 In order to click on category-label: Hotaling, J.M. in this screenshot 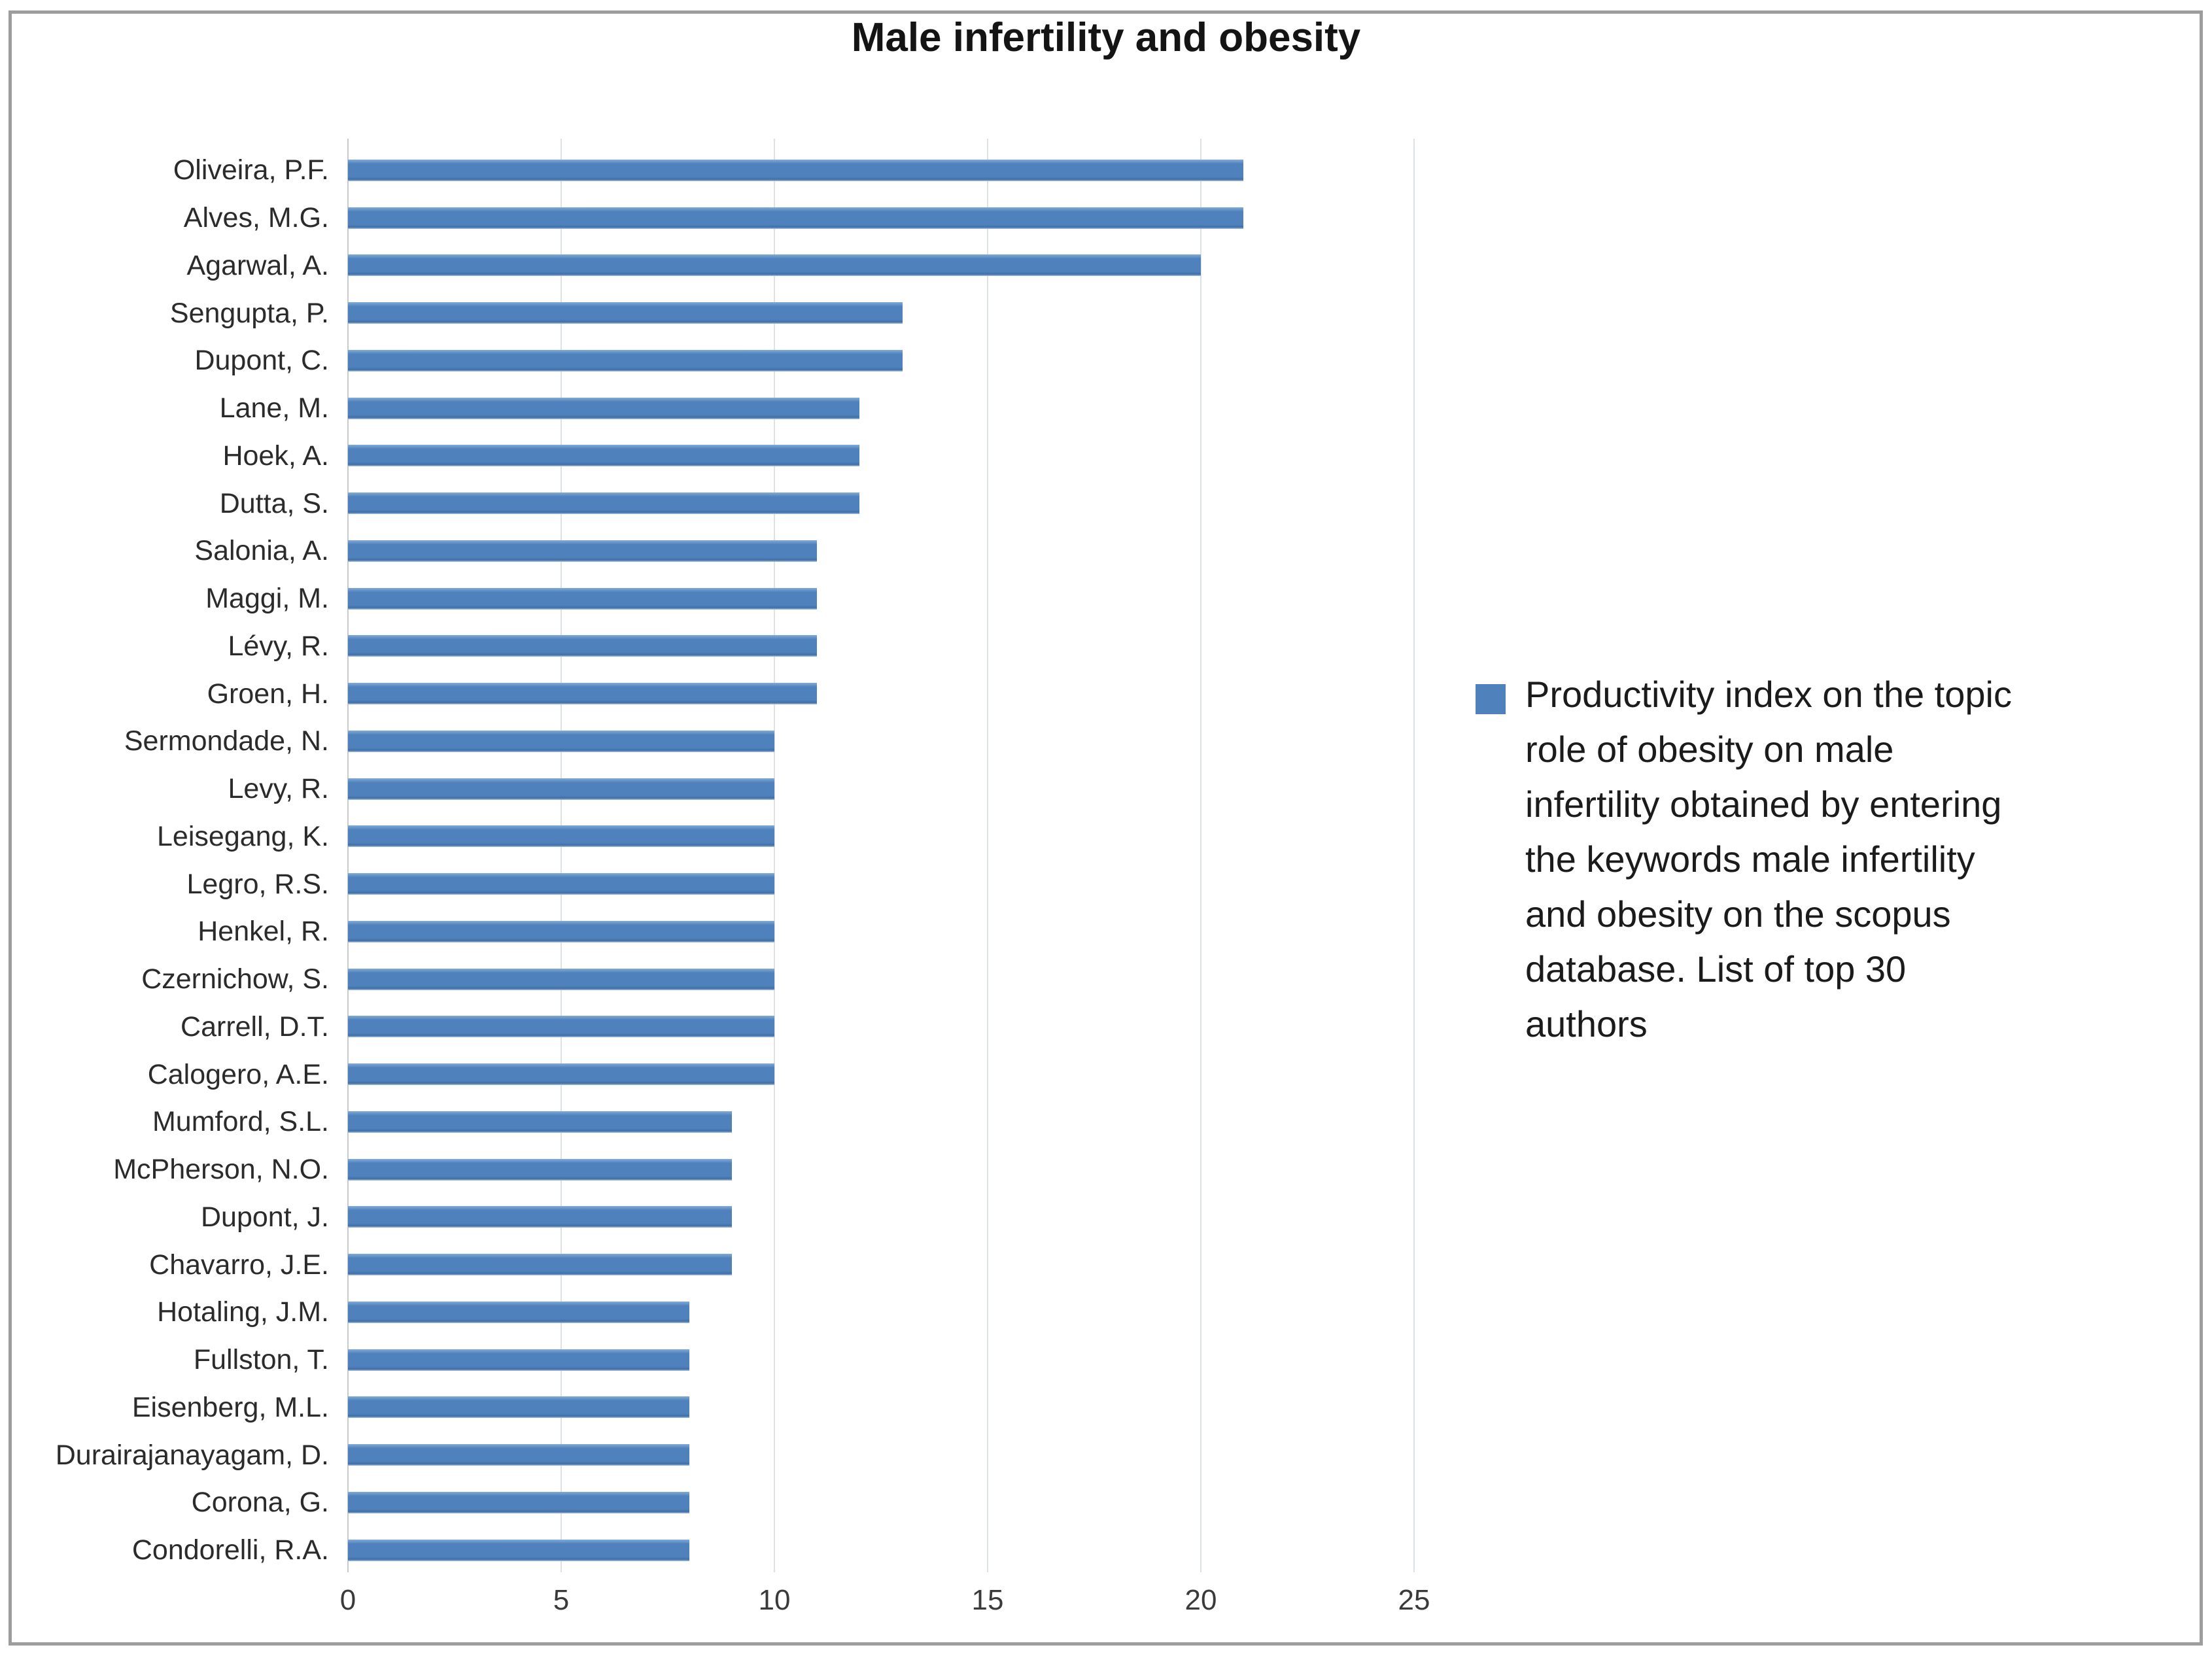, I will do `click(243, 1312)`.